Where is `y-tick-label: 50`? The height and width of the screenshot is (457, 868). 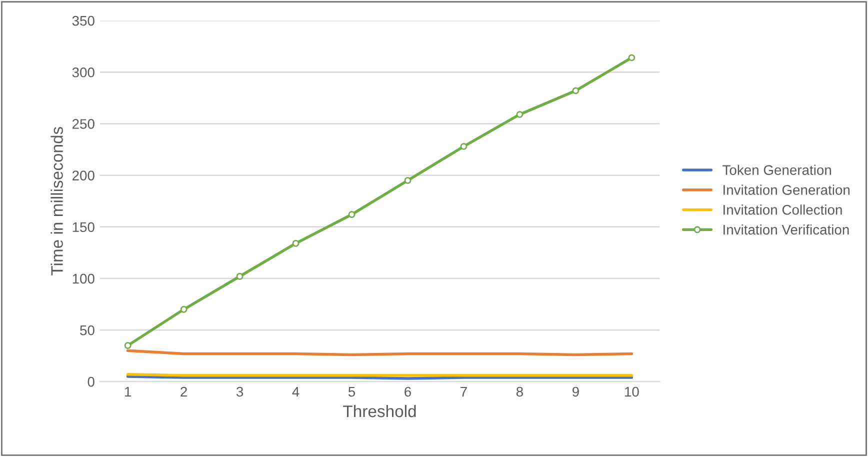 y-tick-label: 50 is located at coordinates (87, 330).